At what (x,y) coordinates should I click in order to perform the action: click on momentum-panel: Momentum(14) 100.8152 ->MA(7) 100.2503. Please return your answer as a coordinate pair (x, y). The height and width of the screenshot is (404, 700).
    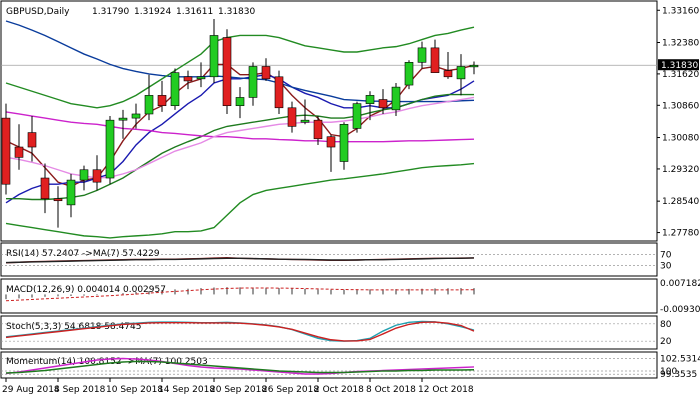
    Looking at the image, I should click on (329, 365).